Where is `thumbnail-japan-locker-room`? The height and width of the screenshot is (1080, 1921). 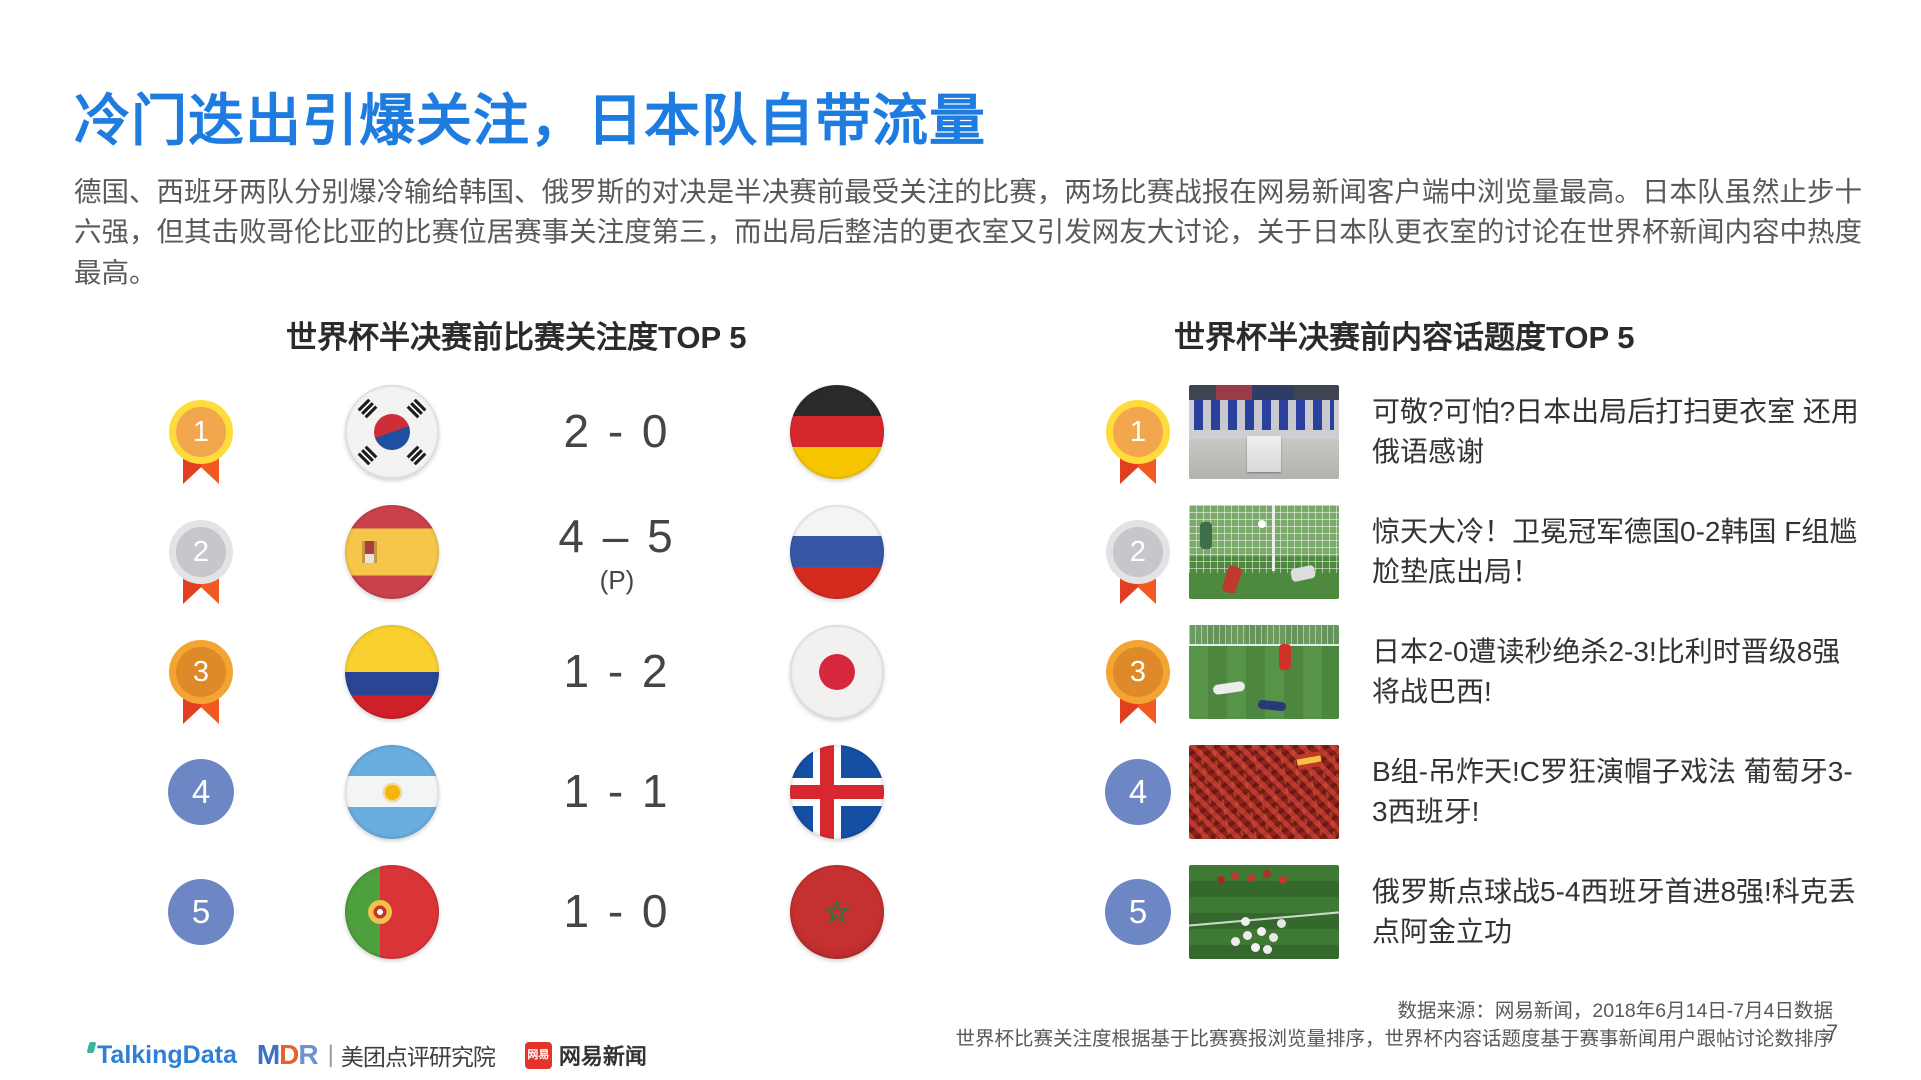
thumbnail-japan-locker-room is located at coordinates (1264, 432).